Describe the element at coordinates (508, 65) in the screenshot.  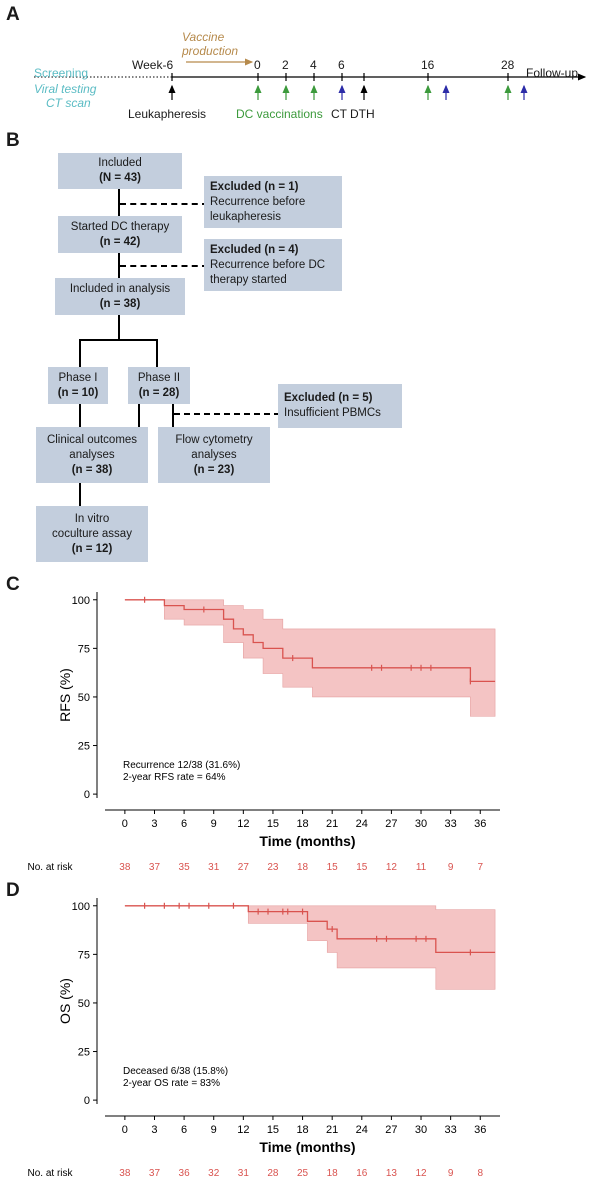
I see `tick-label-28: 28` at that location.